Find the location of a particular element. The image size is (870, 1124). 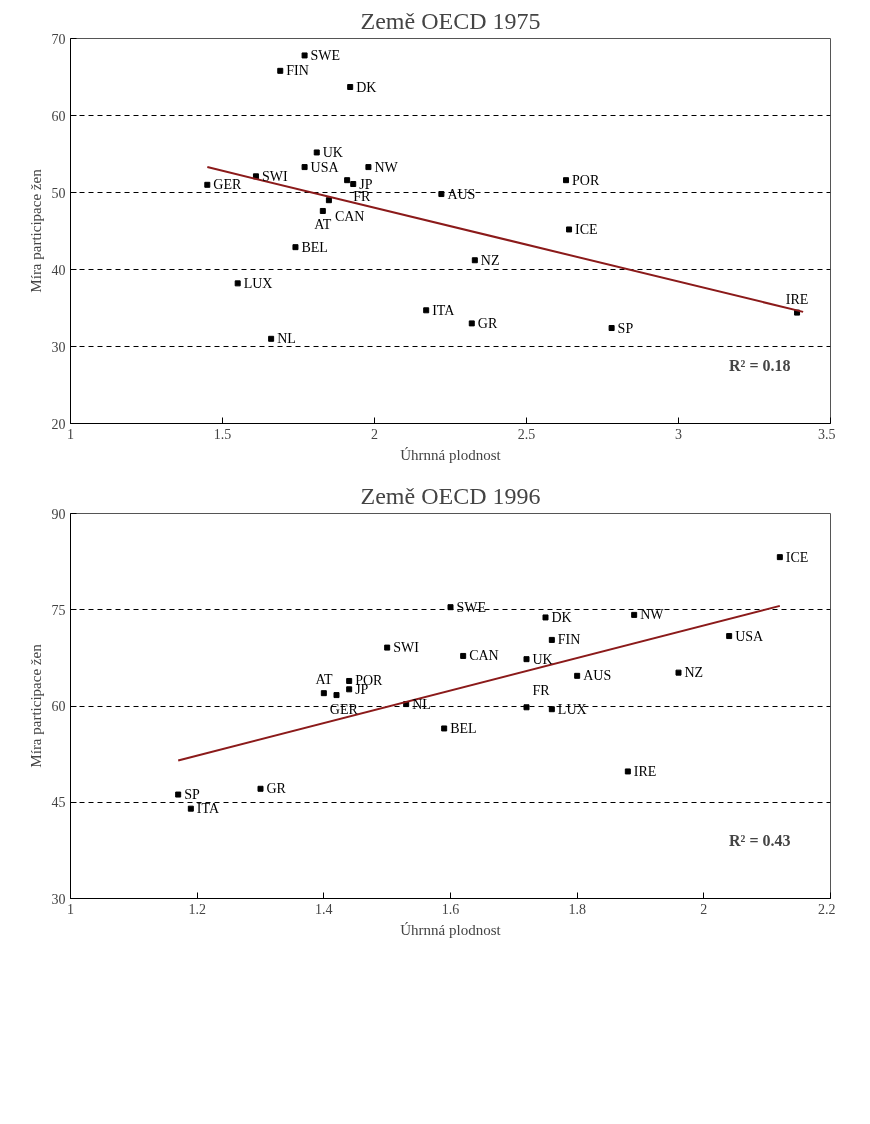

annotation: ITA is located at coordinates (444, 310).